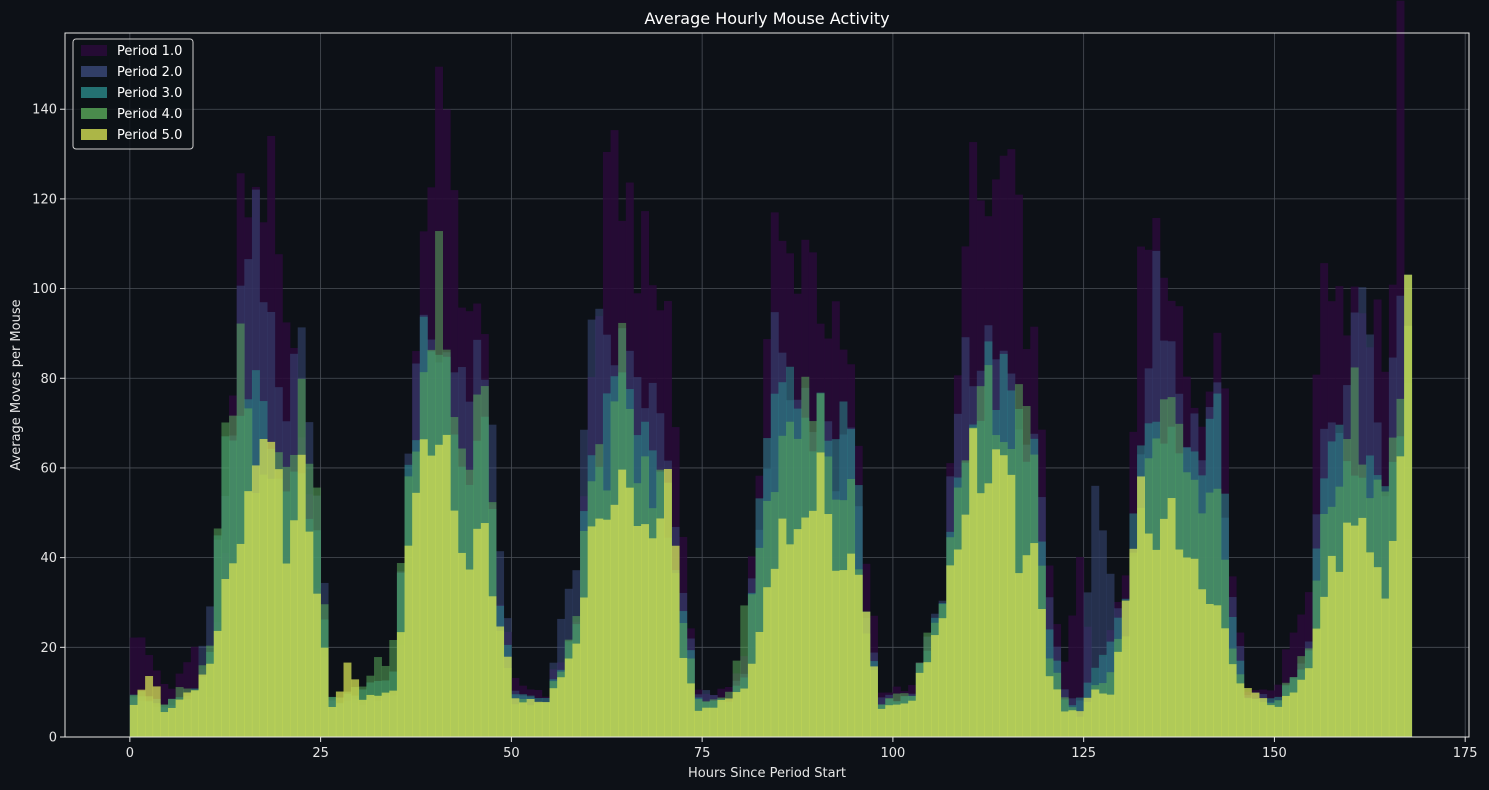 This screenshot has width=1489, height=790. What do you see at coordinates (702, 753) in the screenshot?
I see `x-tick-label: 75` at bounding box center [702, 753].